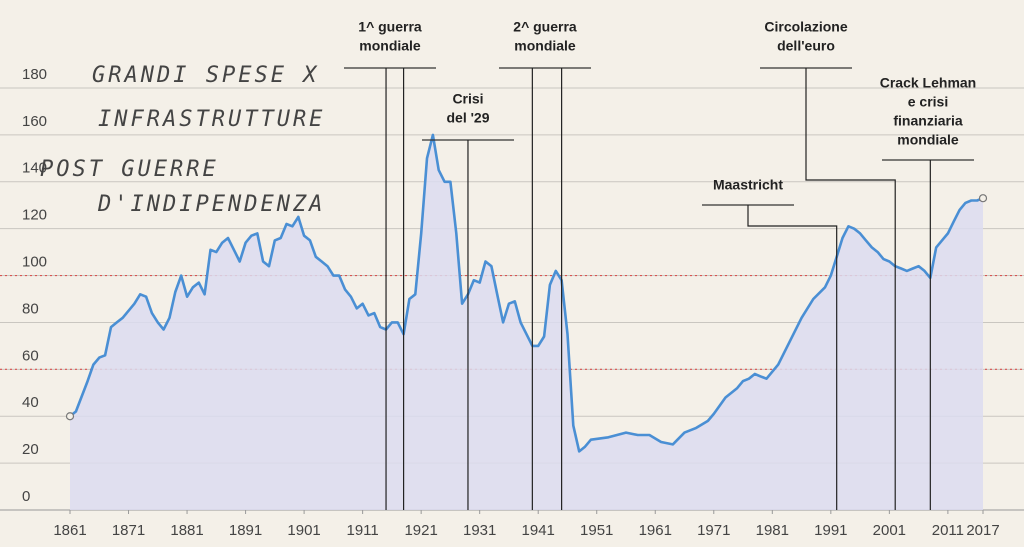 The height and width of the screenshot is (547, 1024). I want to click on x-tick-label: 1911, so click(362, 530).